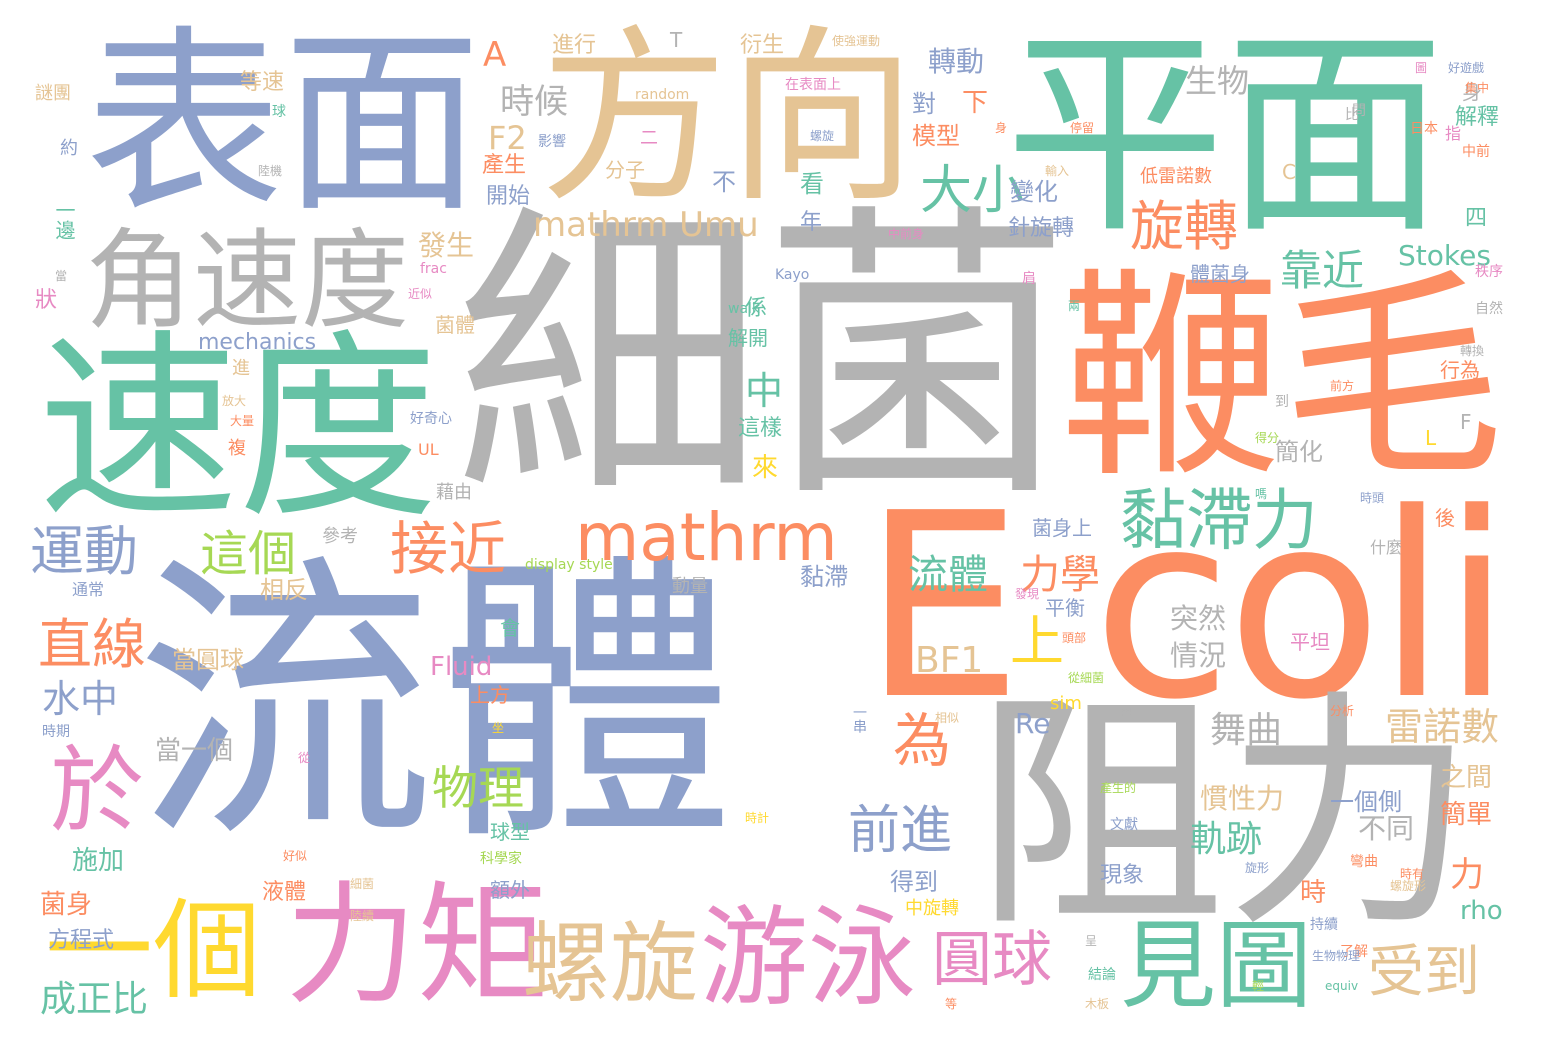 The height and width of the screenshot is (1052, 1548). What do you see at coordinates (295, 856) in the screenshot?
I see `word-seem: 好似` at bounding box center [295, 856].